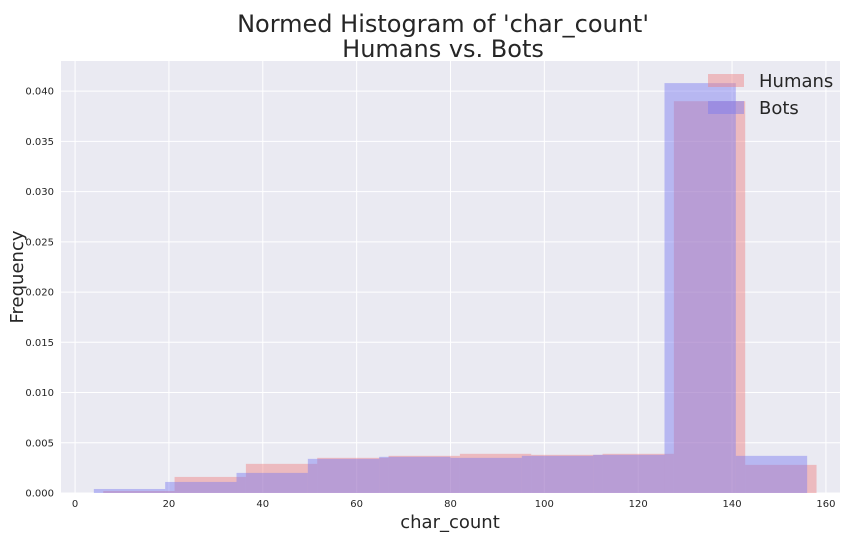 This screenshot has width=849, height=538. I want to click on y-tick-label: 0.000, so click(39, 494).